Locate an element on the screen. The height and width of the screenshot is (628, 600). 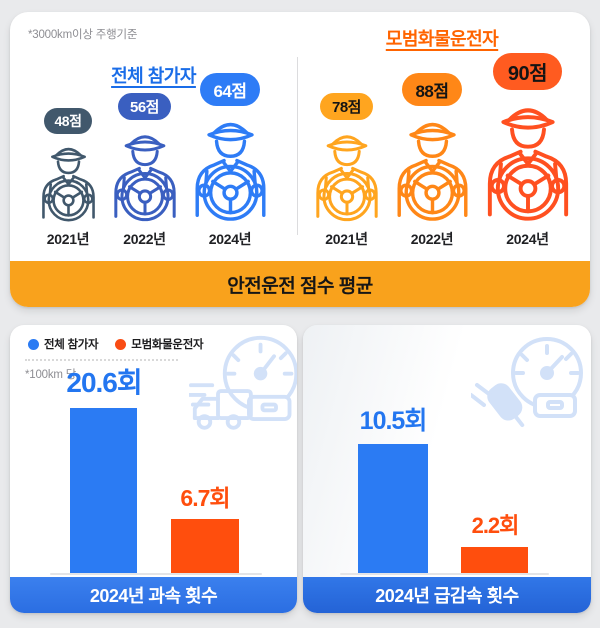
score-badge: 90점 is located at coordinates (527, 71).